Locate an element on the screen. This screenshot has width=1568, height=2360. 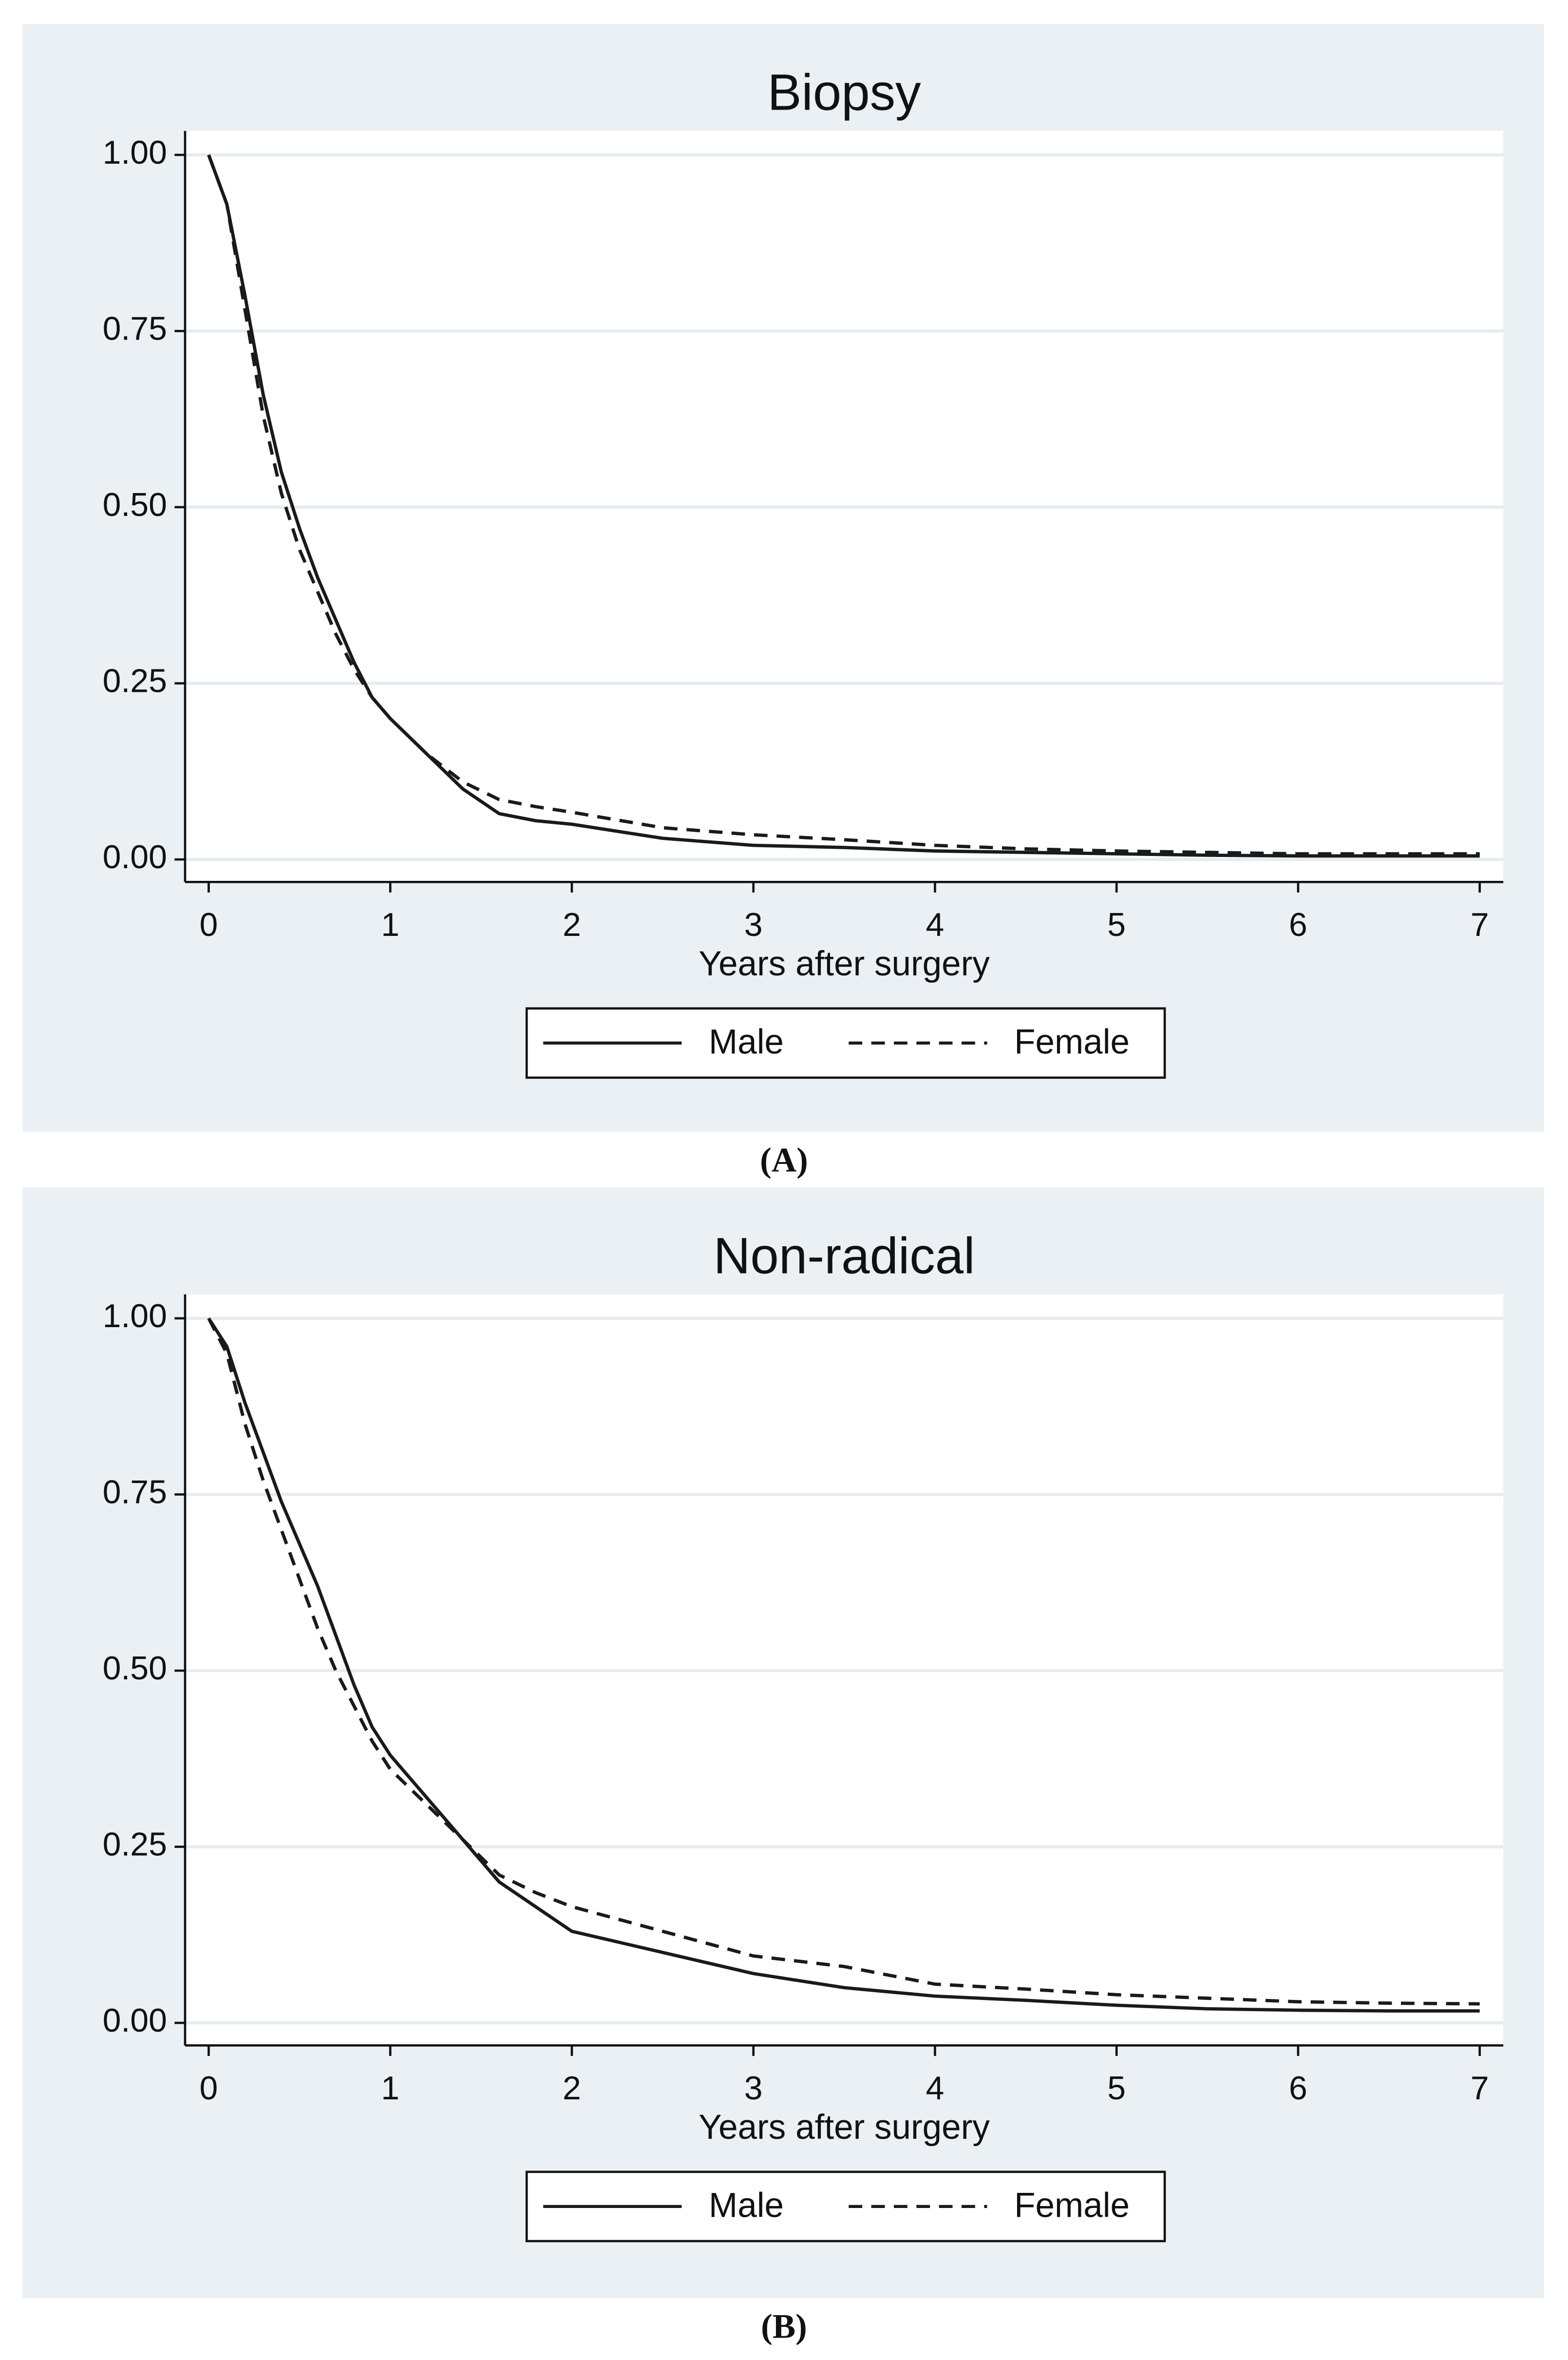
chart-title: Biopsy is located at coordinates (844, 92).